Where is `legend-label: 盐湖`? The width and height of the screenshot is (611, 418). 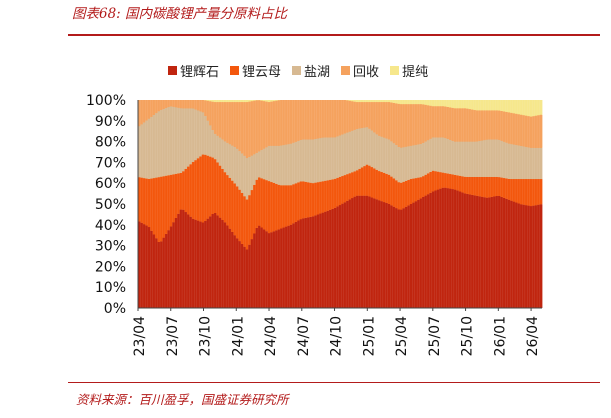 legend-label: 盐湖 is located at coordinates (317, 72).